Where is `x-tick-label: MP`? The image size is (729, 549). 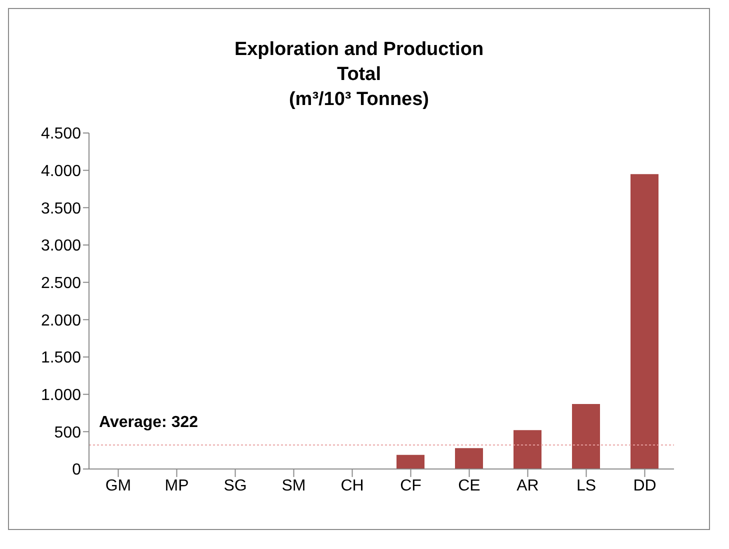 x-tick-label: MP is located at coordinates (176, 485).